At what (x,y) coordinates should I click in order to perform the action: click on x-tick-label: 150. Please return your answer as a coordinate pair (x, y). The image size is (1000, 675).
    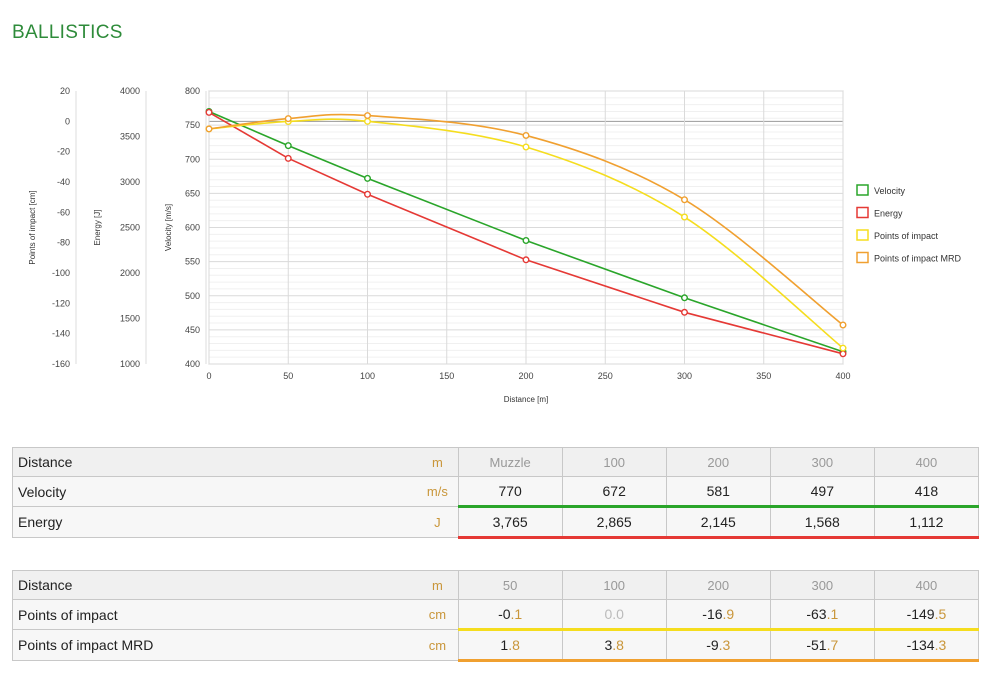
    Looking at the image, I should click on (446, 376).